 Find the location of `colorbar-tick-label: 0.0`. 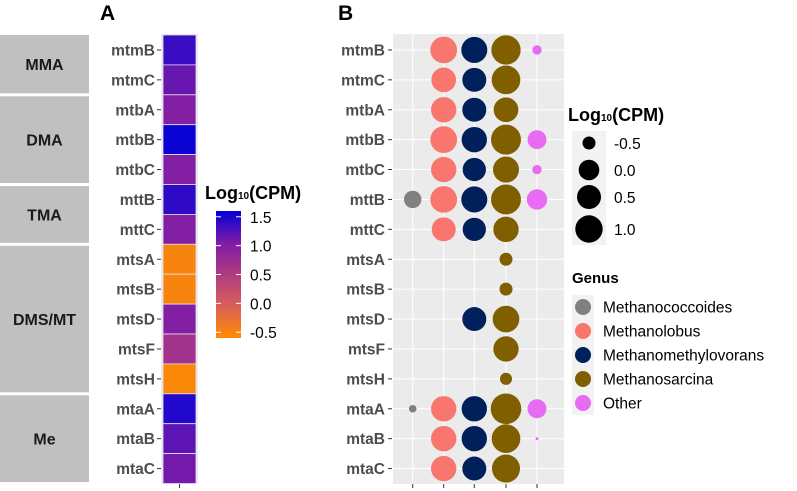

colorbar-tick-label: 0.0 is located at coordinates (261, 304).